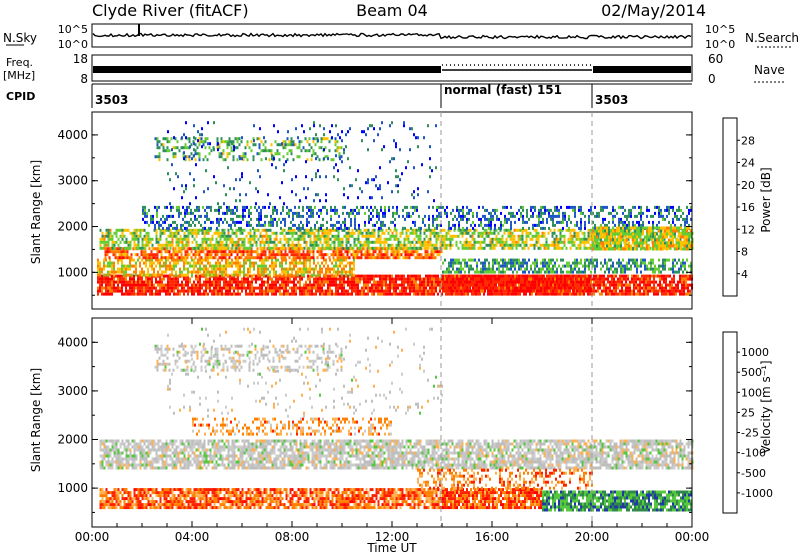 Image resolution: width=800 pixels, height=558 pixels. What do you see at coordinates (653, 10) in the screenshot?
I see `date-title: 02/May/2014` at bounding box center [653, 10].